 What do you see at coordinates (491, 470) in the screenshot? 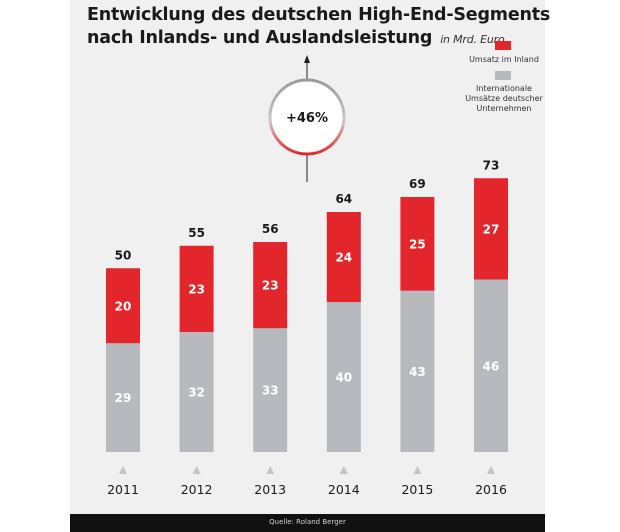
I see `year-marker-2016` at bounding box center [491, 470].